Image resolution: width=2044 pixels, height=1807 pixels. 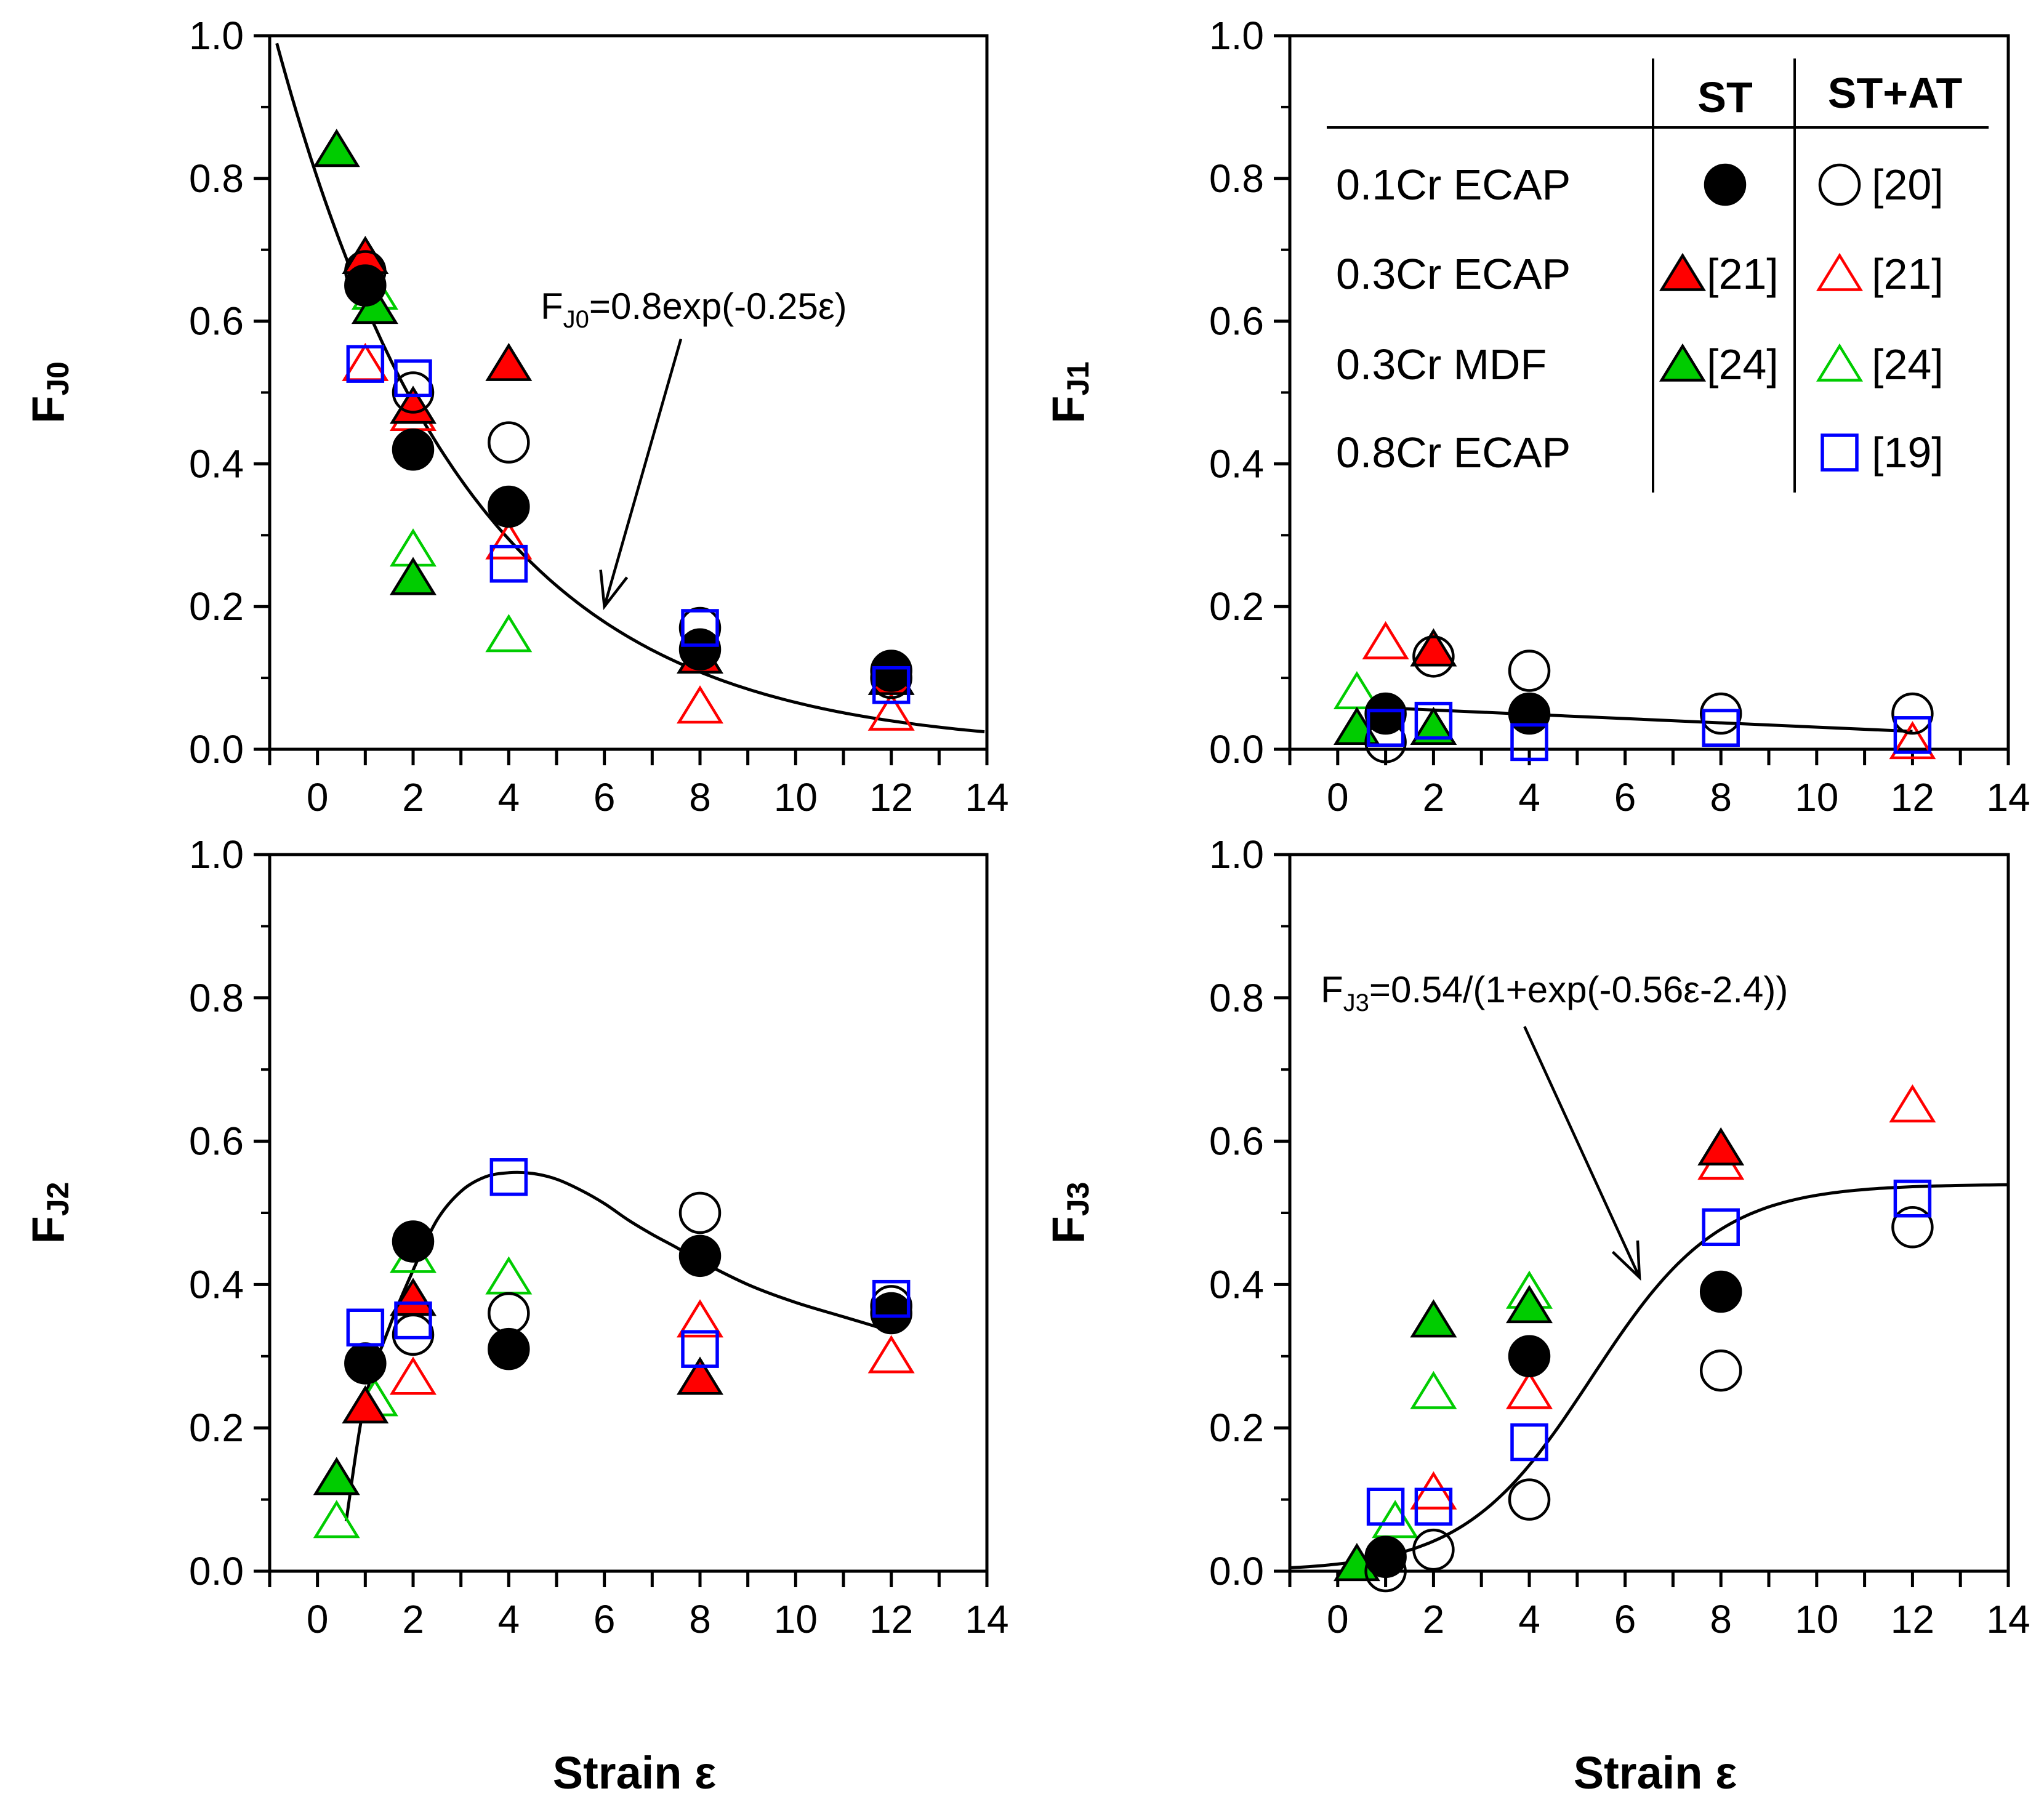 I want to click on y-axis-label-sub: J0, so click(x=58, y=378).